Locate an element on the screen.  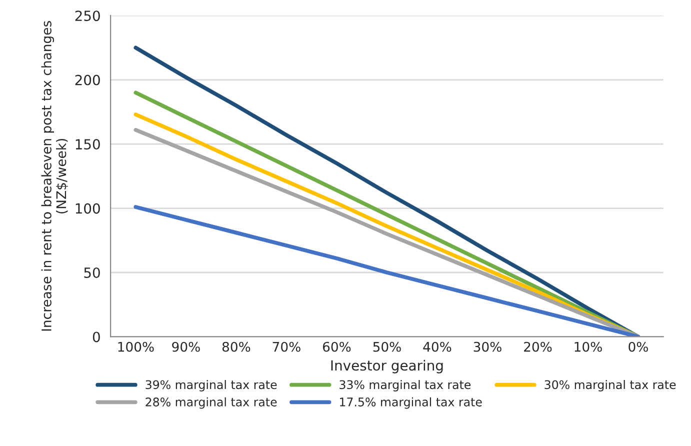
y-tick-label: 100 is located at coordinates (88, 208).